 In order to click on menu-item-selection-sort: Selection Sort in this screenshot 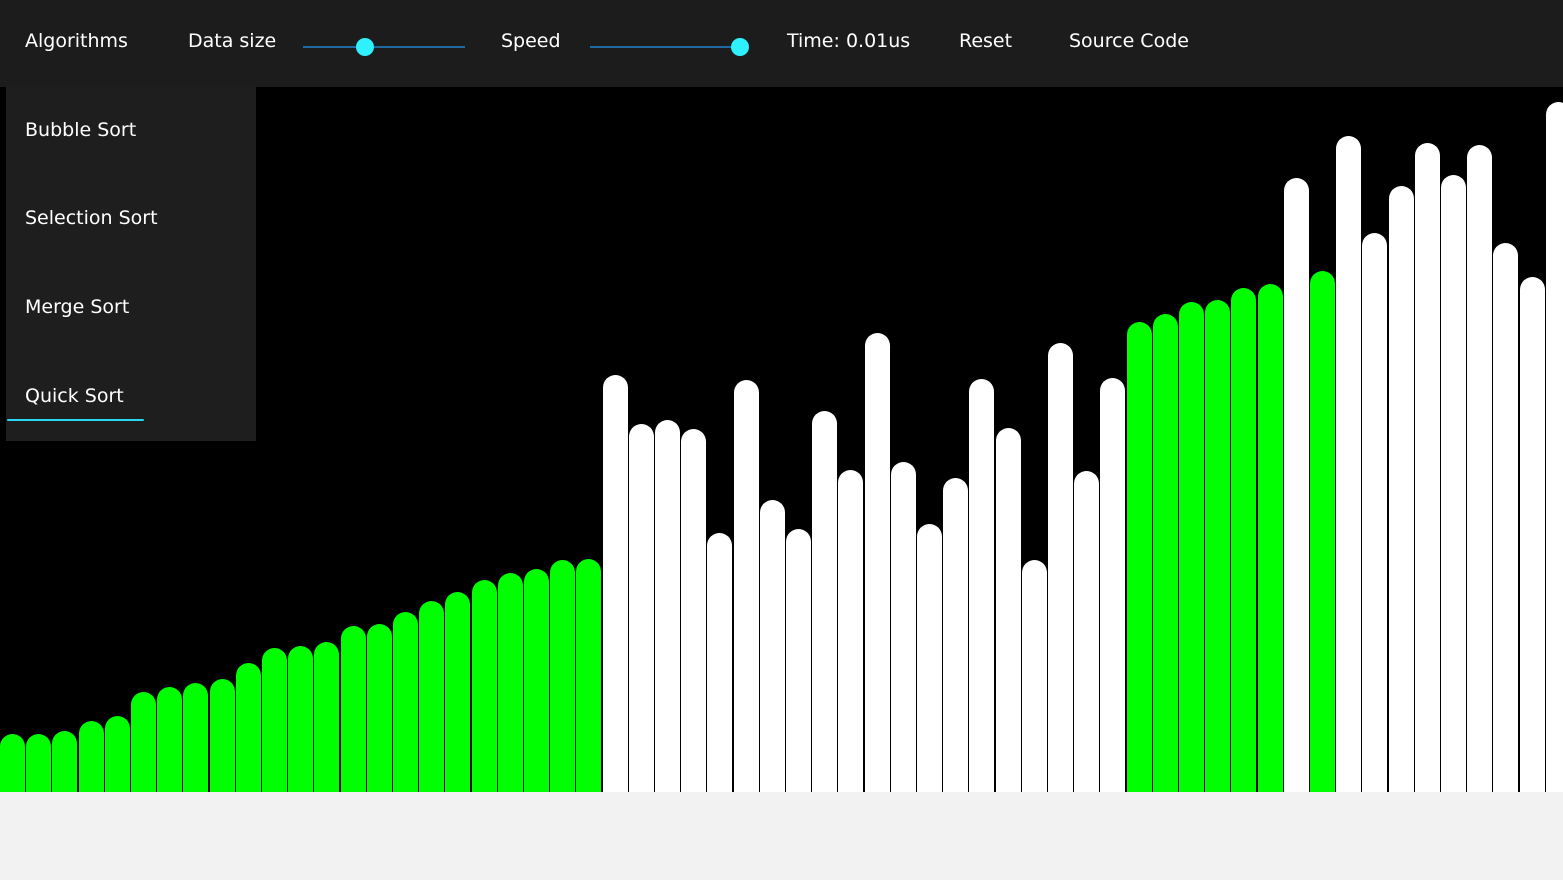, I will do `click(91, 218)`.